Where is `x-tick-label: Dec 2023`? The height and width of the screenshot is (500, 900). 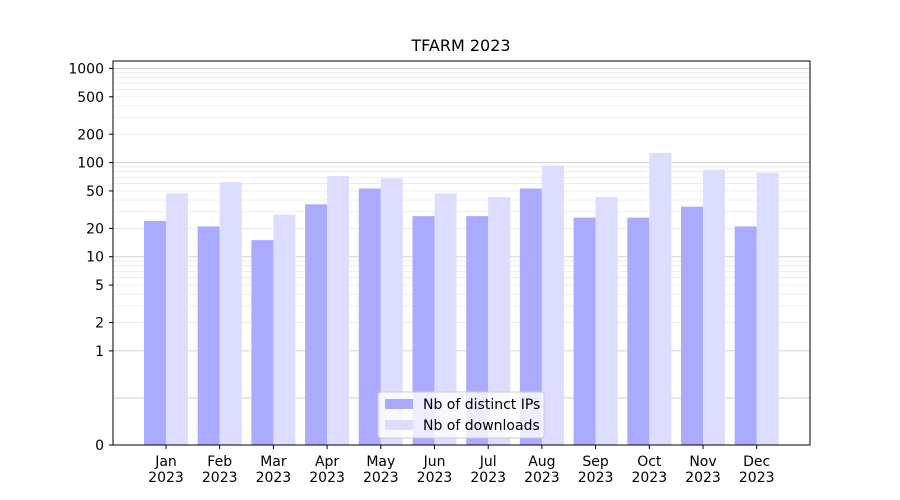 x-tick-label: Dec 2023 is located at coordinates (757, 470).